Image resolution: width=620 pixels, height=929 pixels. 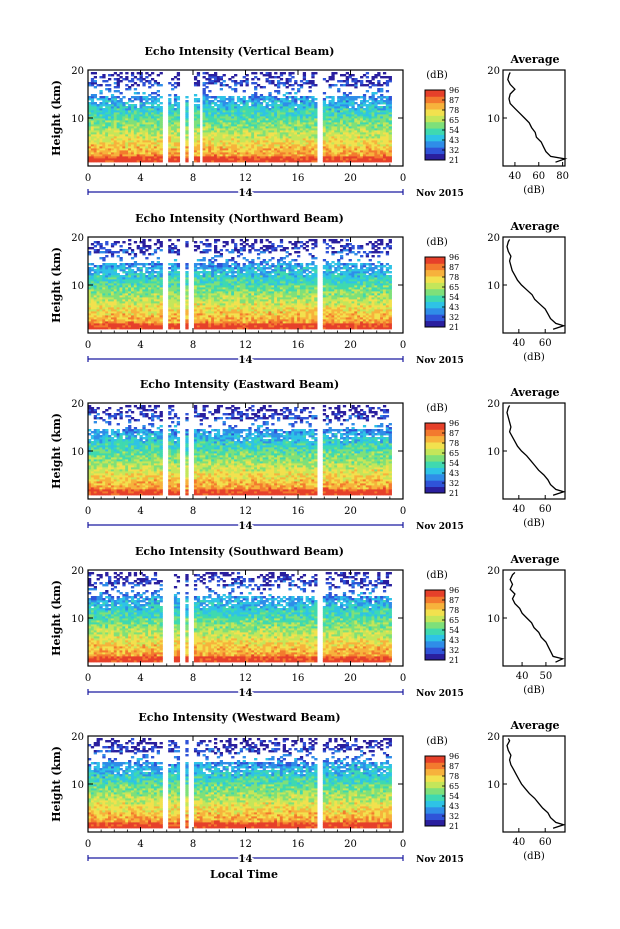 What do you see at coordinates (562, 176) in the screenshot?
I see `average-x-tick-label: 80` at bounding box center [562, 176].